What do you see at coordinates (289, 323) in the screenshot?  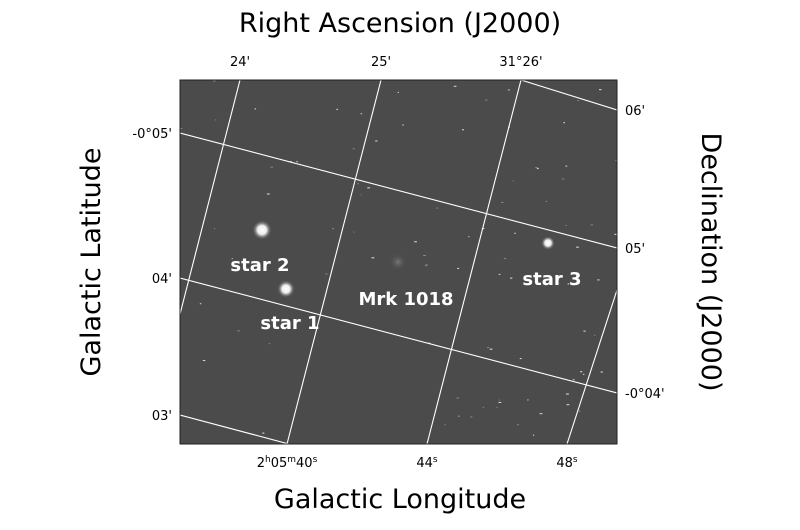 I see `object-label: star 1` at bounding box center [289, 323].